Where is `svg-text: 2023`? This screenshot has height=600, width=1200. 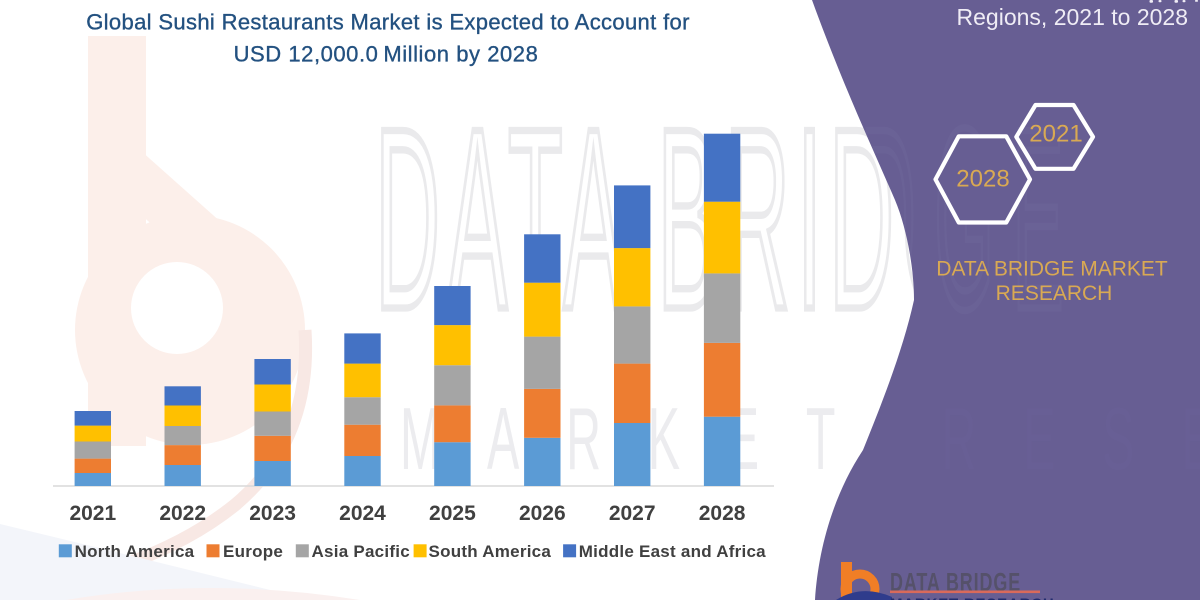 svg-text: 2023 is located at coordinates (272, 513).